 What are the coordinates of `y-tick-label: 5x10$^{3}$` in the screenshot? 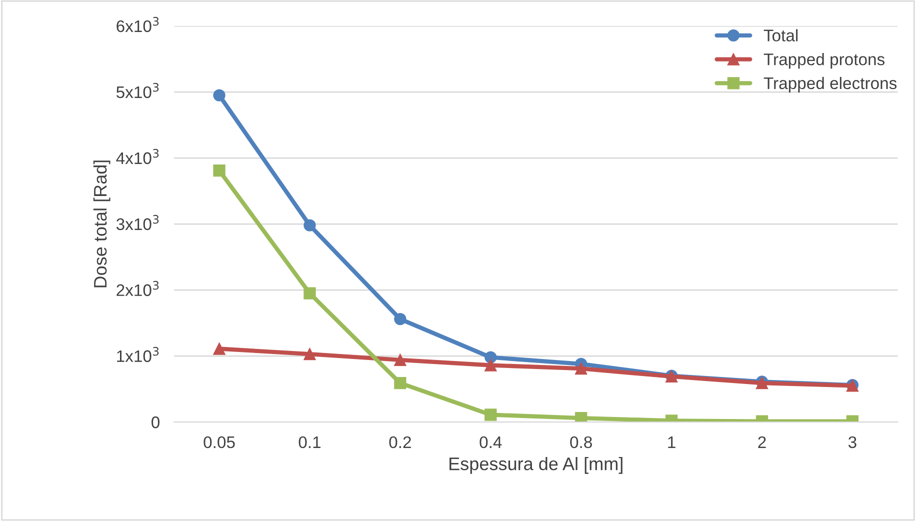 It's located at (137, 90).